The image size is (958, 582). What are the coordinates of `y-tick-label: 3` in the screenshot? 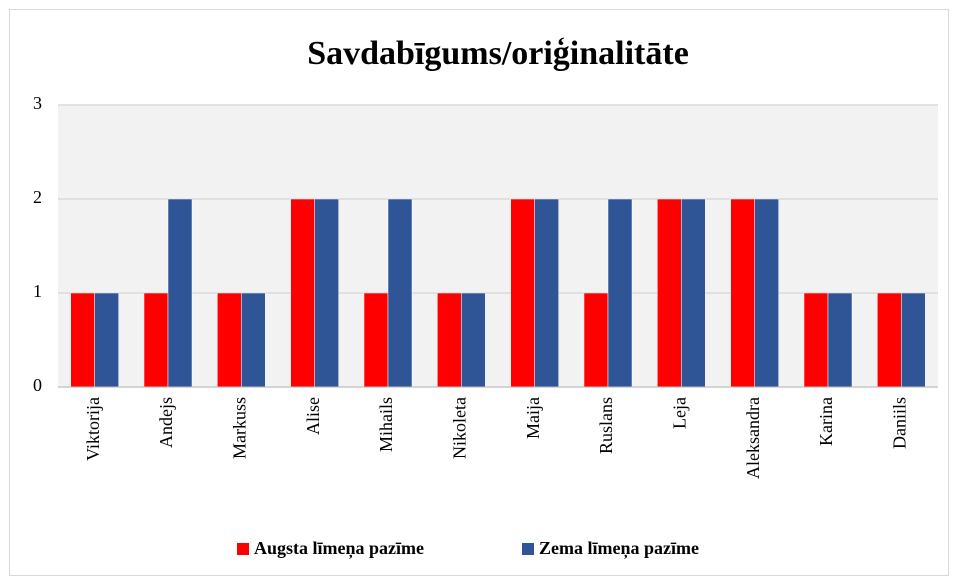 It's located at (37, 103).